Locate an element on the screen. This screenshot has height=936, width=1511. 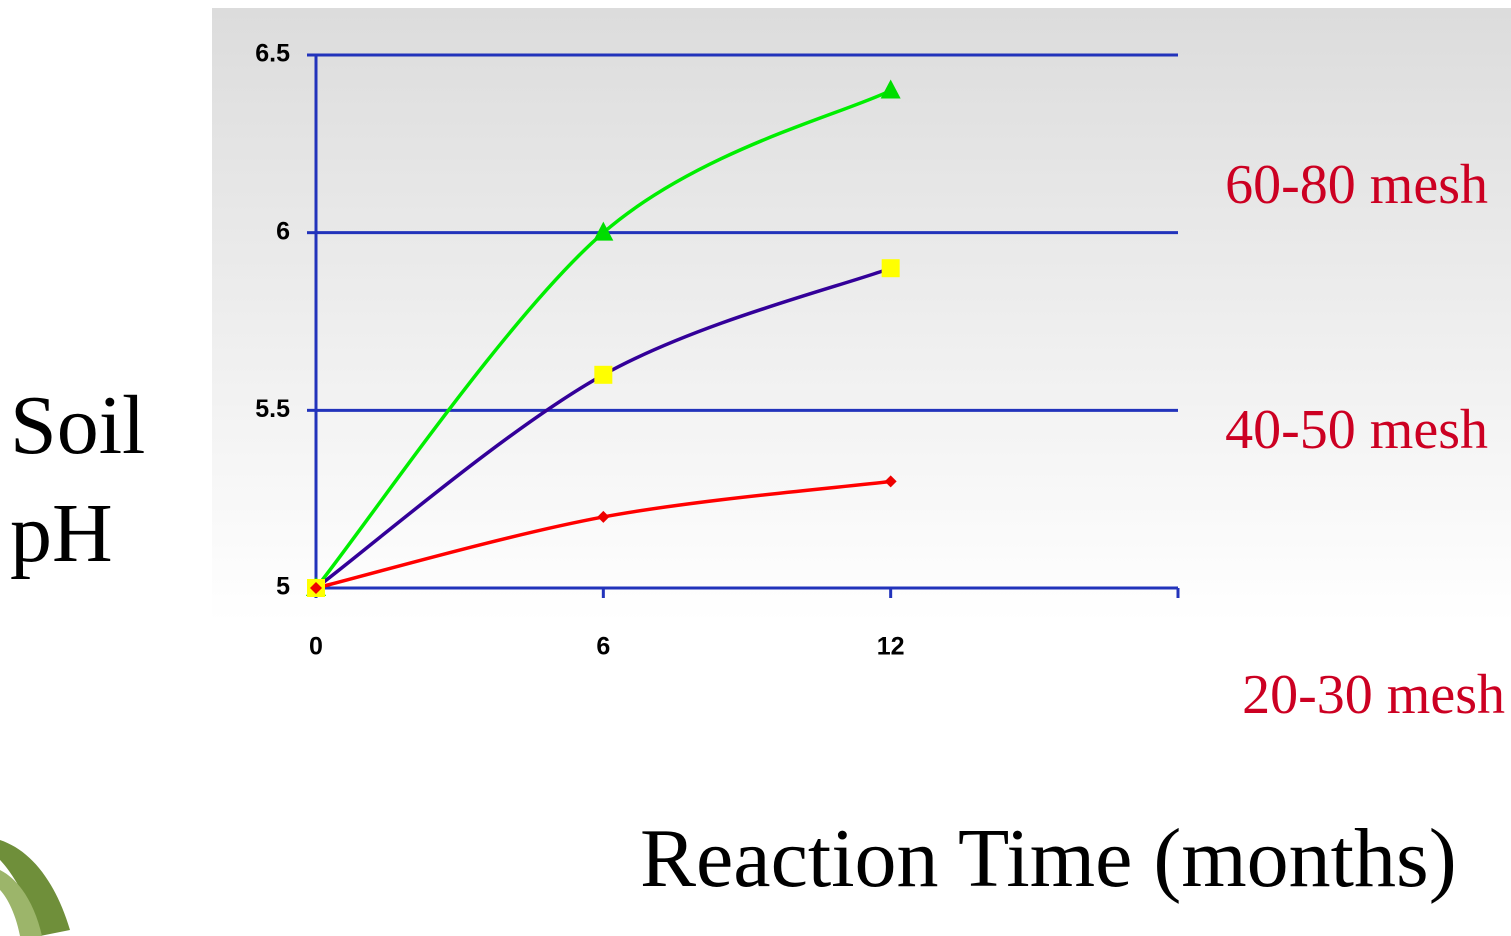
x-tick-label: 0 is located at coordinates (316, 647).